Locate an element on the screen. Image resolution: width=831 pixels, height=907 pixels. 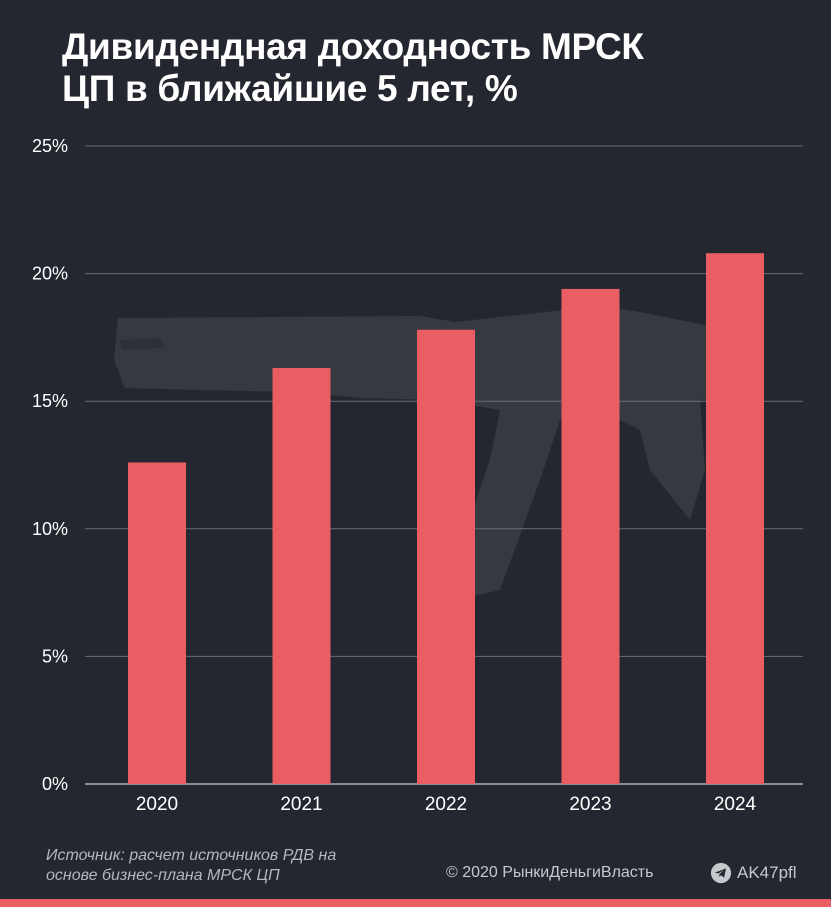
y-tick-label: 15% is located at coordinates (50, 401).